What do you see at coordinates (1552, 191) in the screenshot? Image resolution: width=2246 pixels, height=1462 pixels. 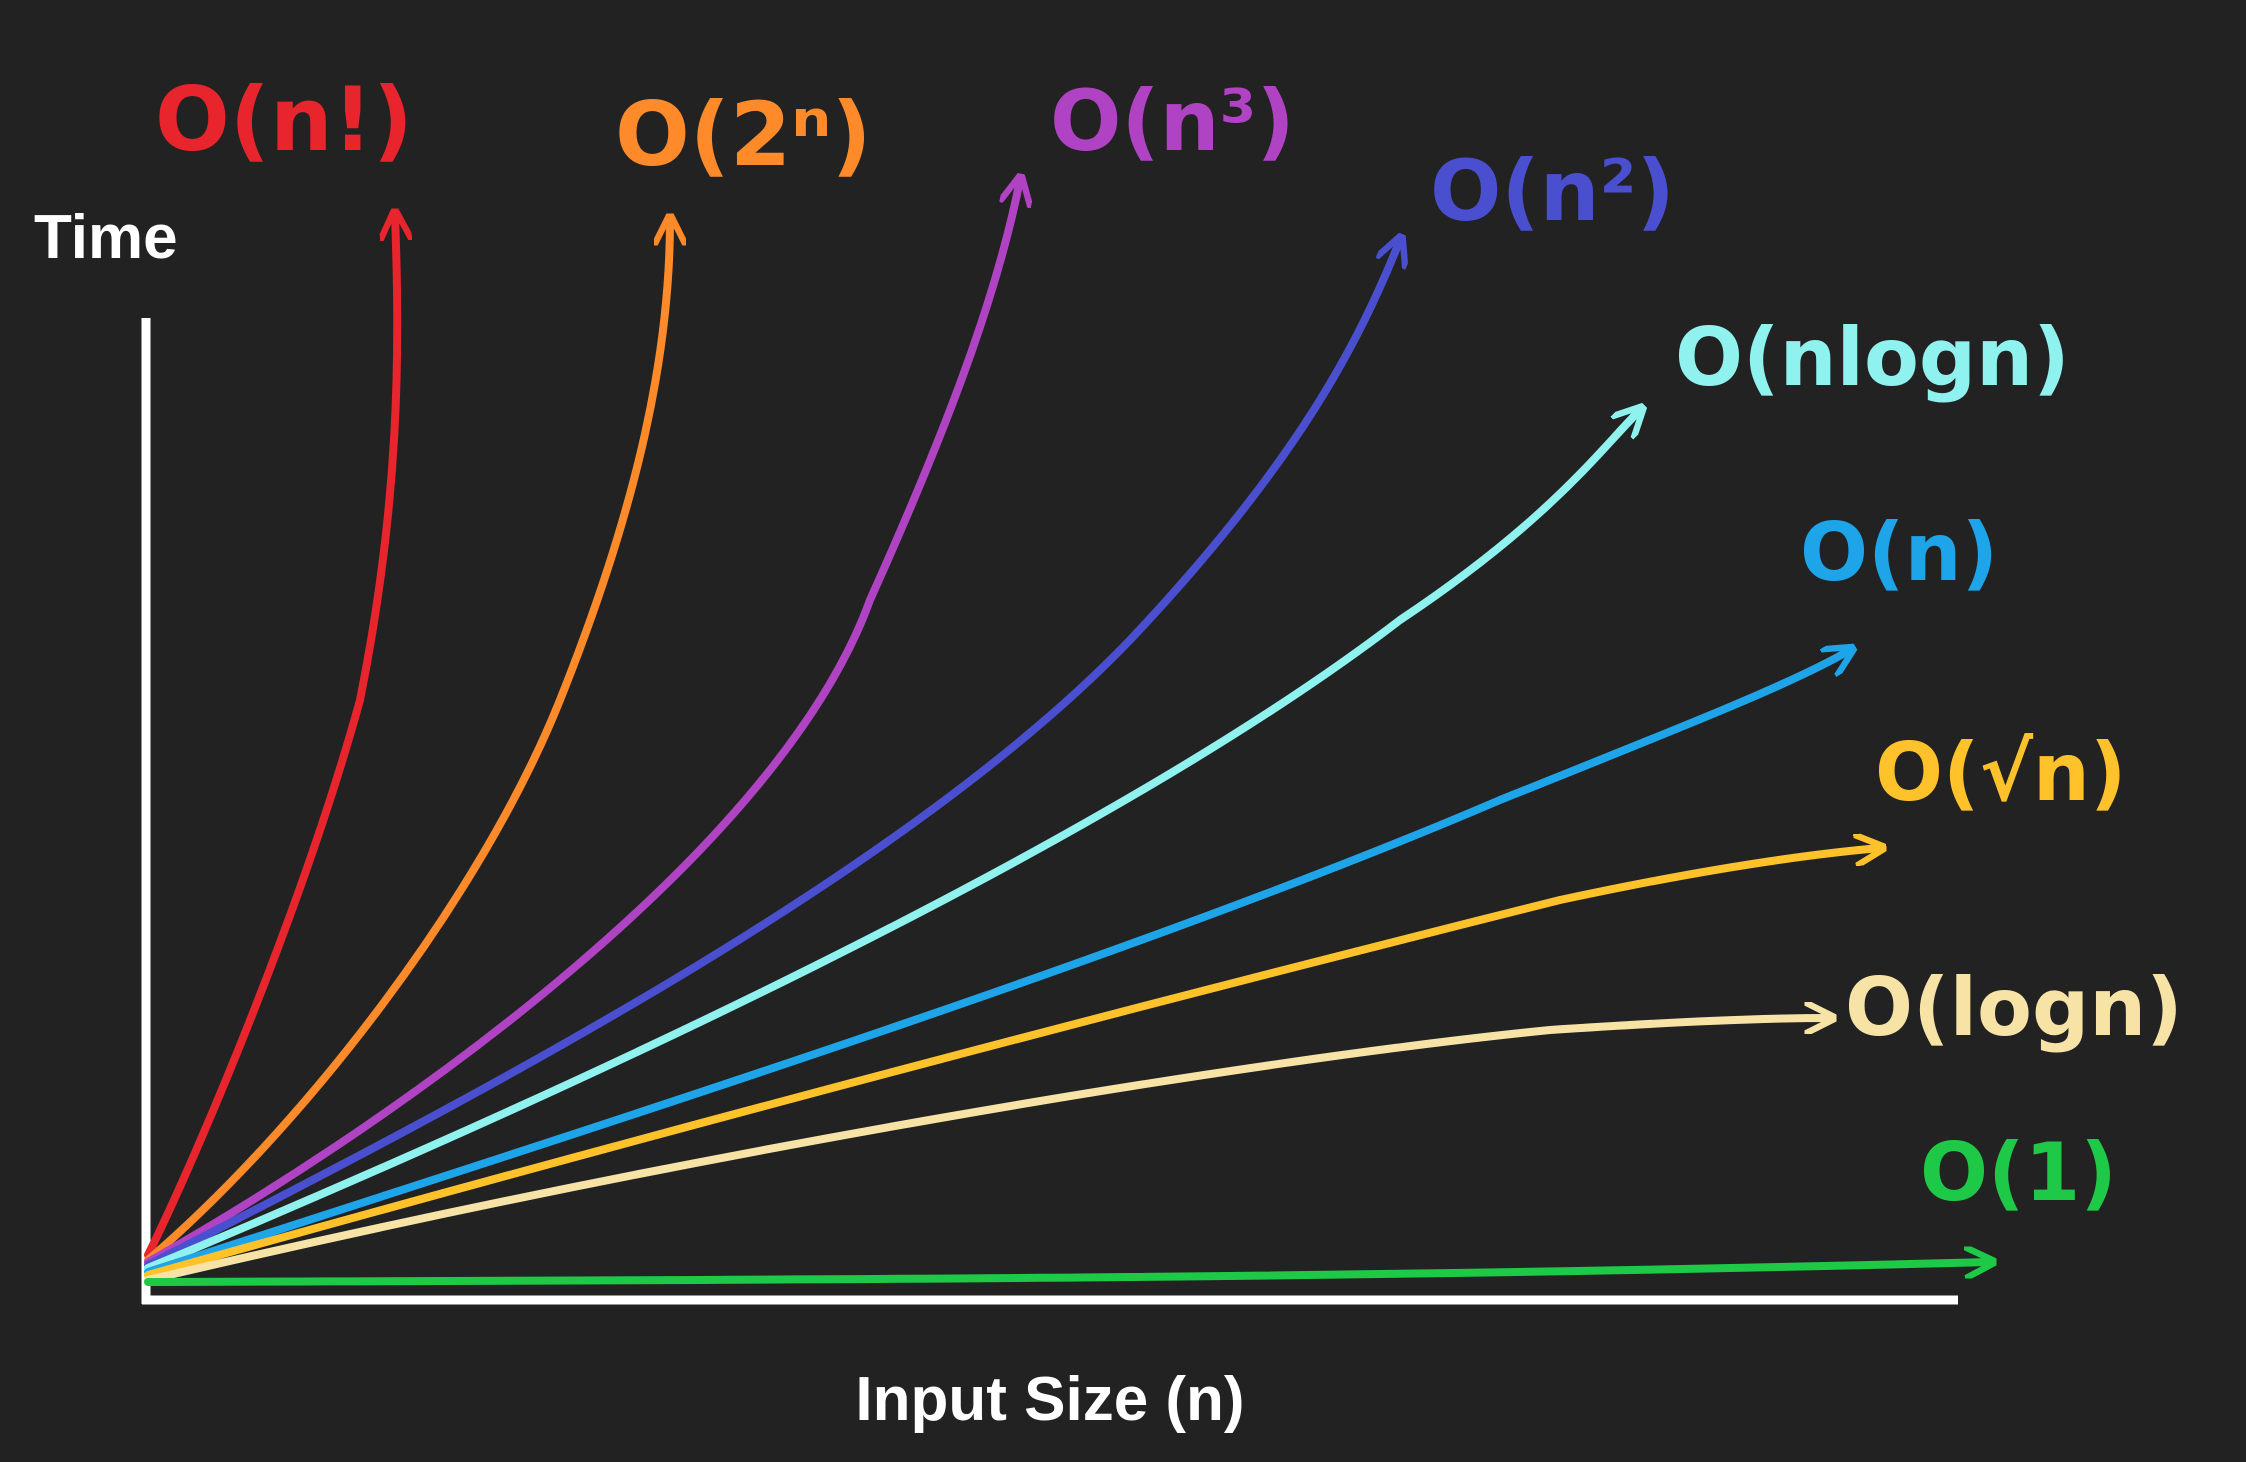 I see `series-label: O(n²)` at bounding box center [1552, 191].